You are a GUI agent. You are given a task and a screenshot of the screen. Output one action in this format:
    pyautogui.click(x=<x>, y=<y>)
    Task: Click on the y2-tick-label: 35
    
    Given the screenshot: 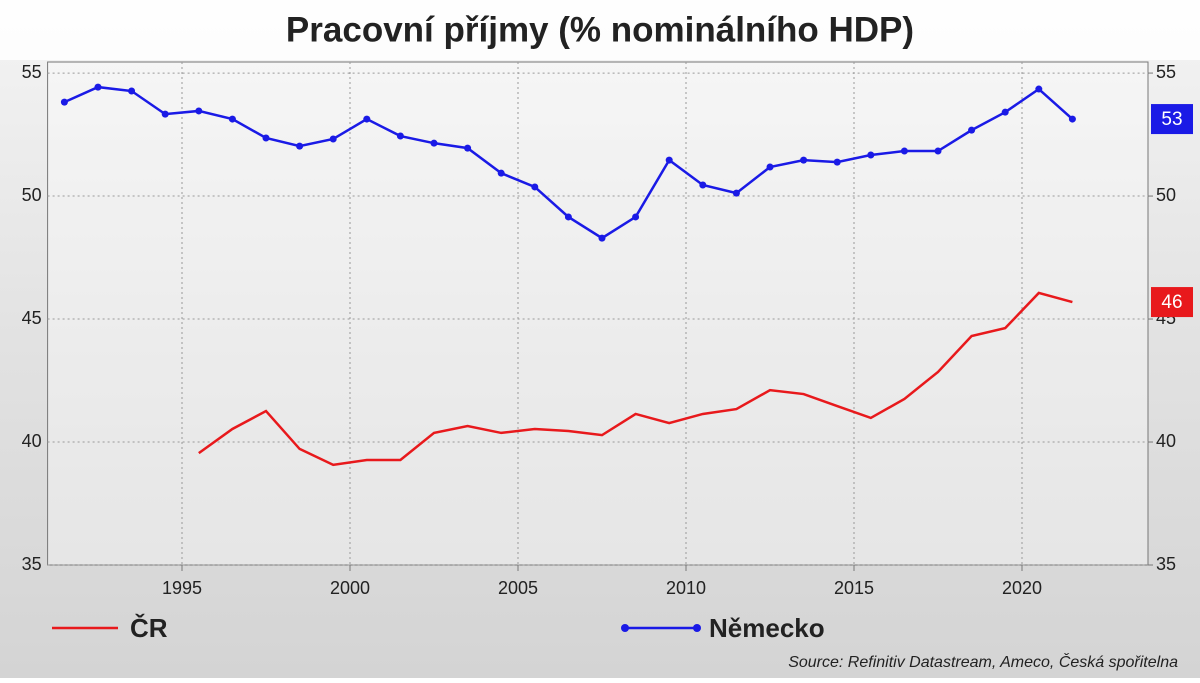 What is the action you would take?
    pyautogui.click(x=1166, y=564)
    